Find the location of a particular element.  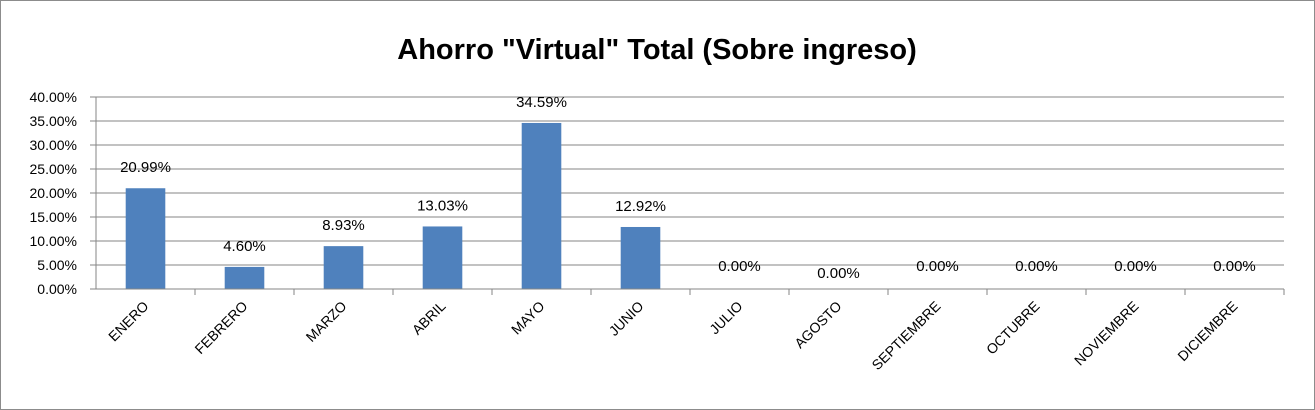

x-tick-label: NOVIEMBRE is located at coordinates (1106, 333).